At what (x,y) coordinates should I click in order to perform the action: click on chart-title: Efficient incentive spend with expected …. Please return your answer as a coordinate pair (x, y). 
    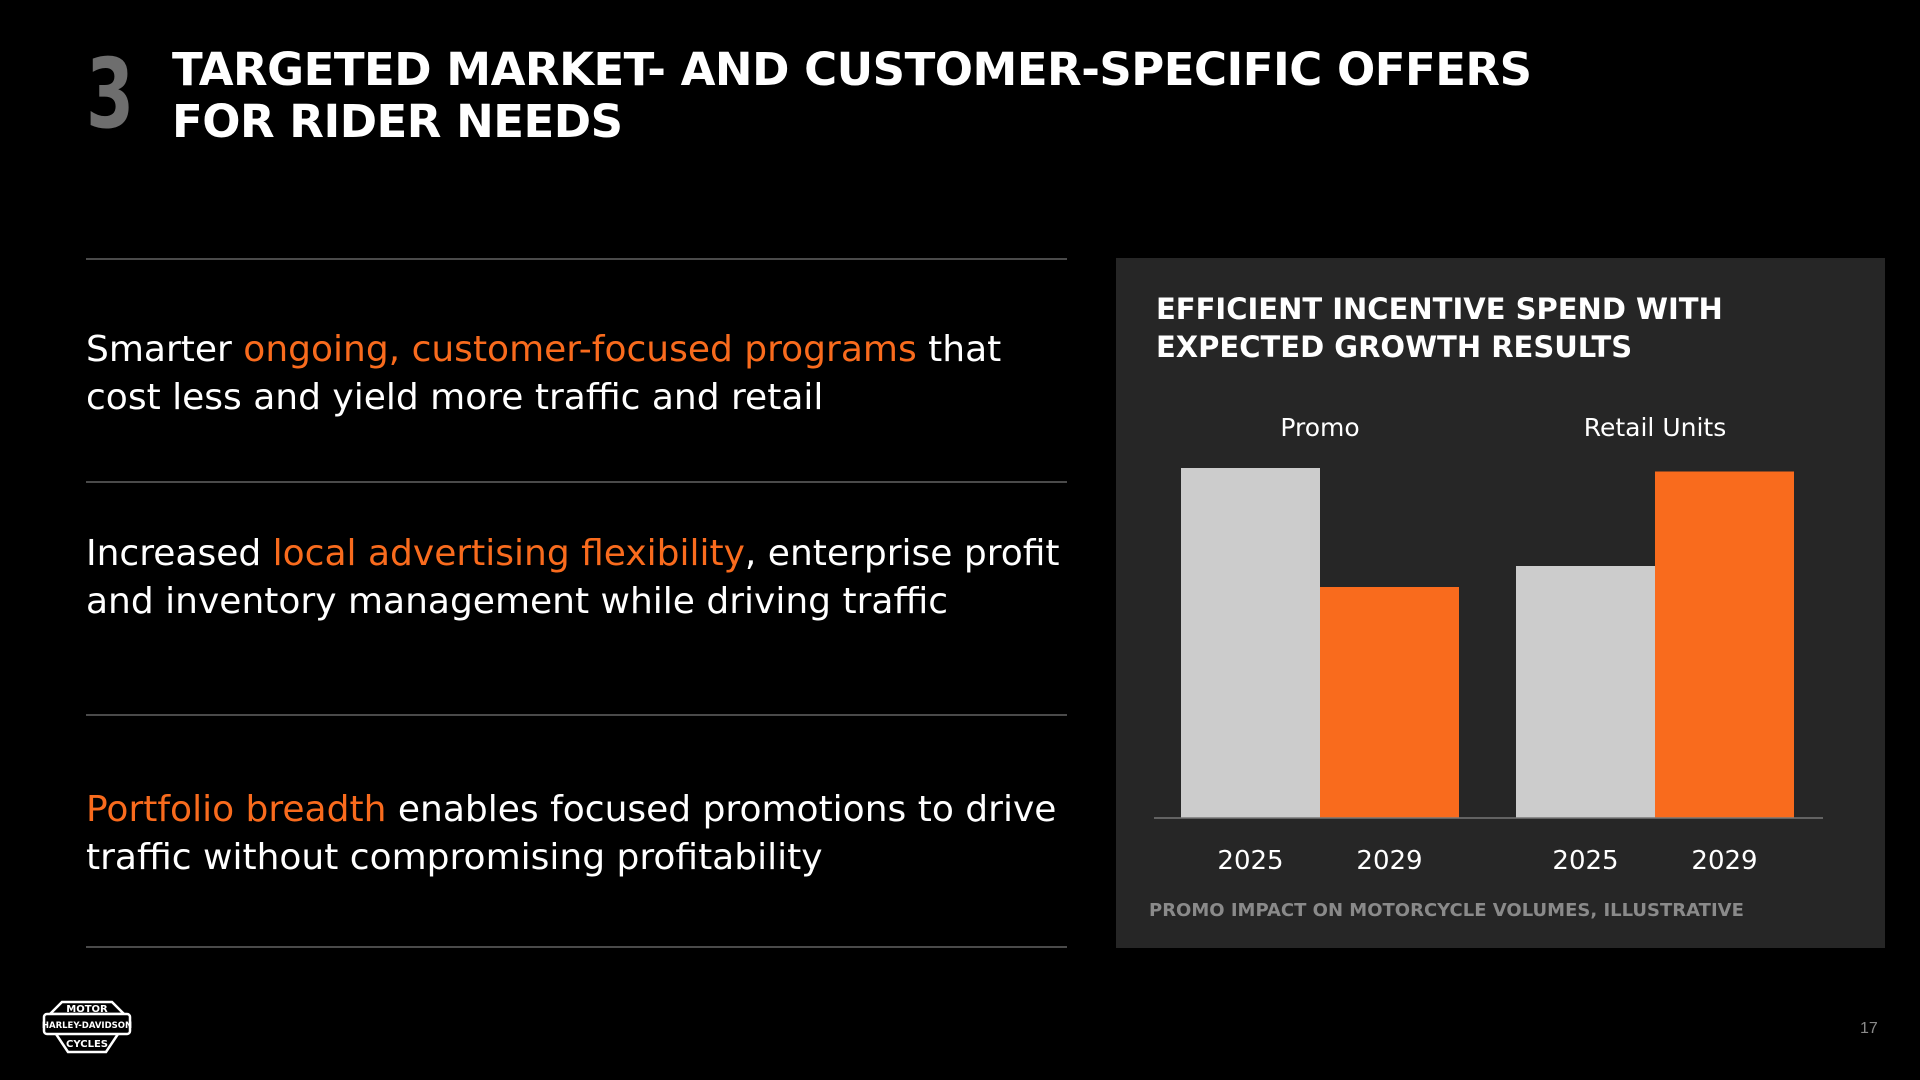
    Looking at the image, I should click on (1439, 328).